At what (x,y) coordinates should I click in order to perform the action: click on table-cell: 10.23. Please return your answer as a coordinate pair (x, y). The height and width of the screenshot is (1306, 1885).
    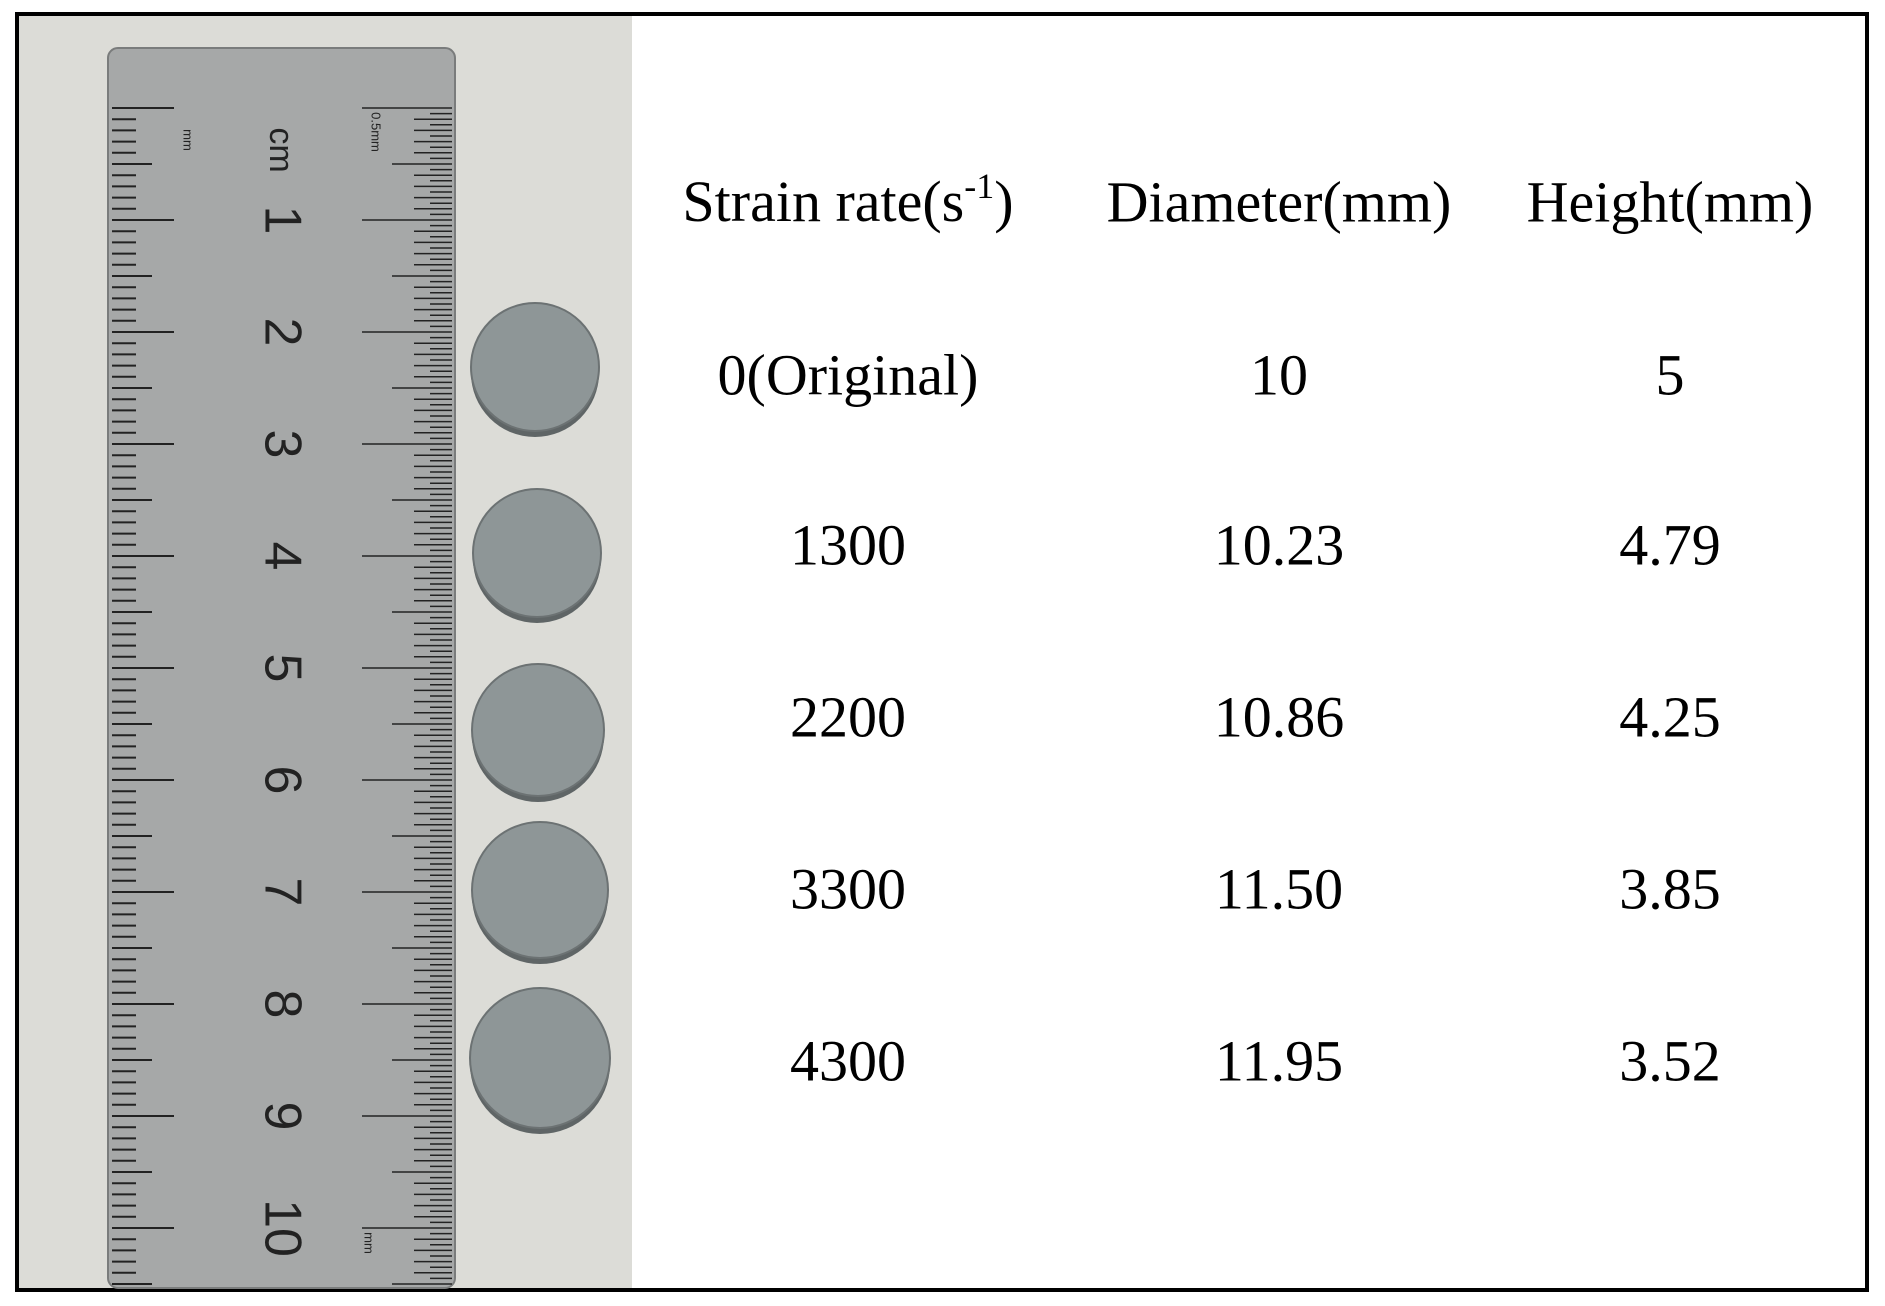
    Looking at the image, I should click on (1279, 544).